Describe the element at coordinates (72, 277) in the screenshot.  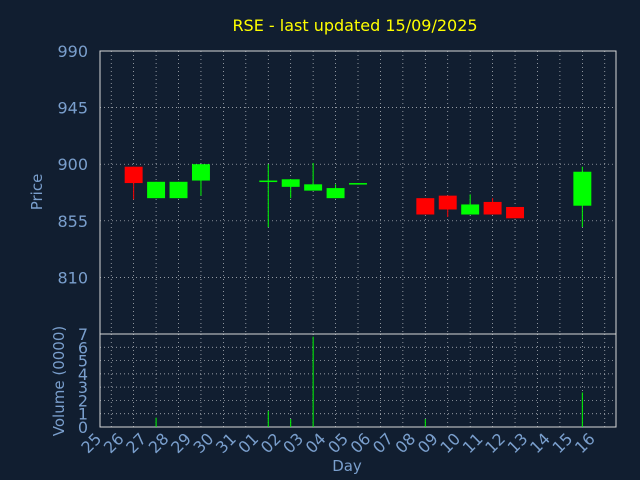
I see `price-tick-label: 810` at that location.